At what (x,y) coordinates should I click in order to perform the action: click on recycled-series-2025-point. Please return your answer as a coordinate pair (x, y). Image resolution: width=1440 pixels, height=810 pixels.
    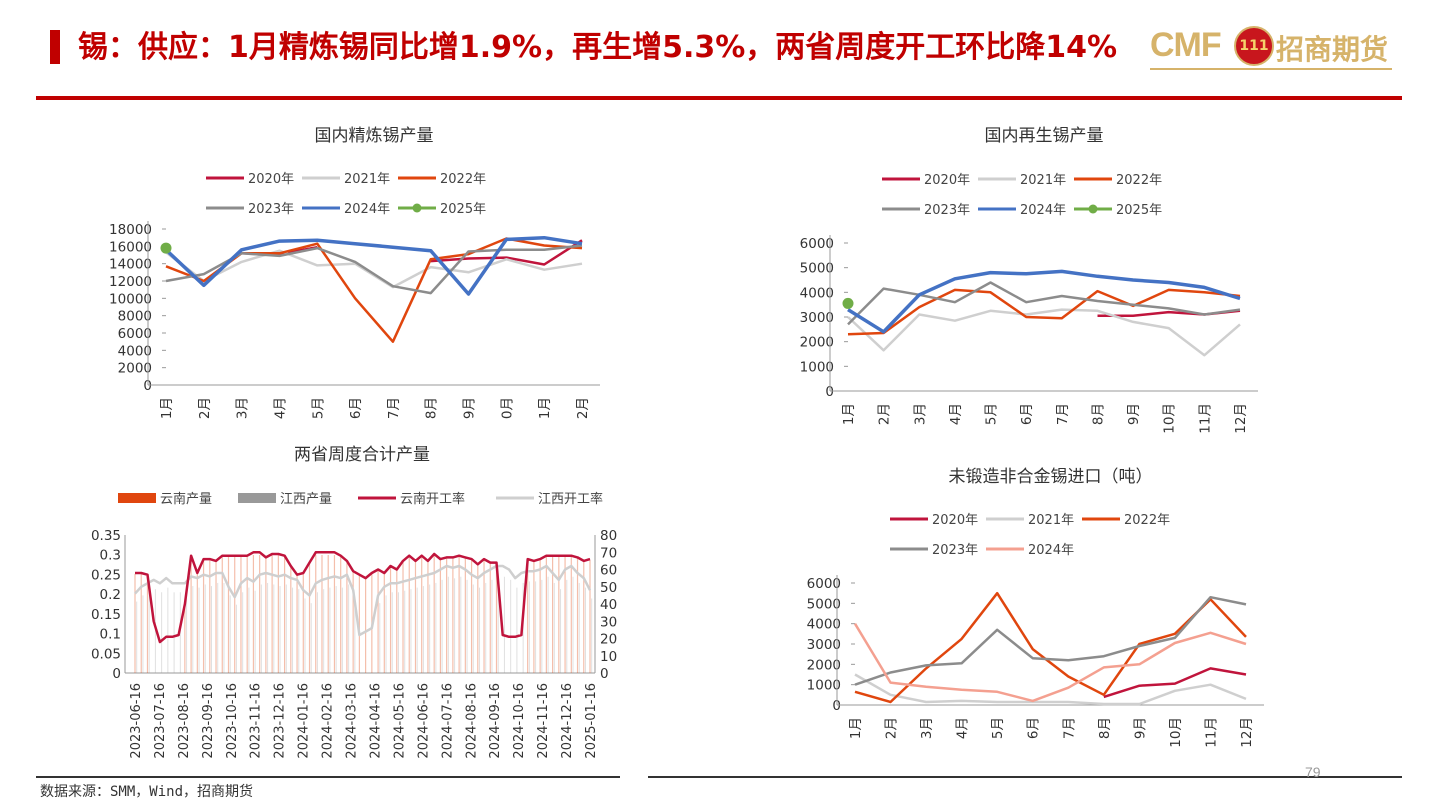
    Looking at the image, I should click on (848, 303).